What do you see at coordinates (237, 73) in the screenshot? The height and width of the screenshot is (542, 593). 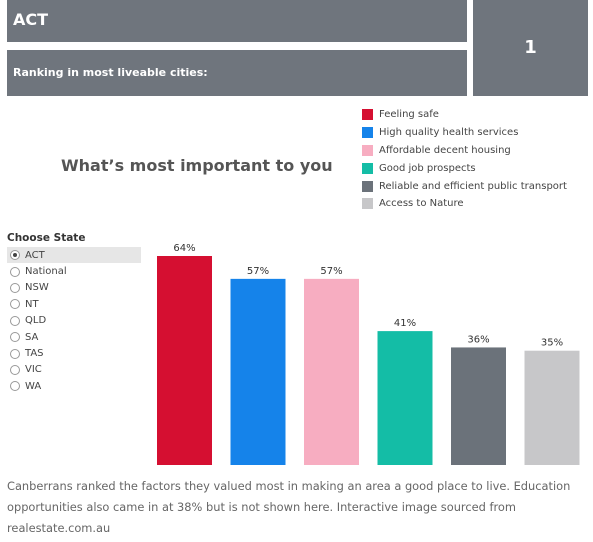 I see `ranking-label-panel: Ranking in most liveable cities:` at bounding box center [237, 73].